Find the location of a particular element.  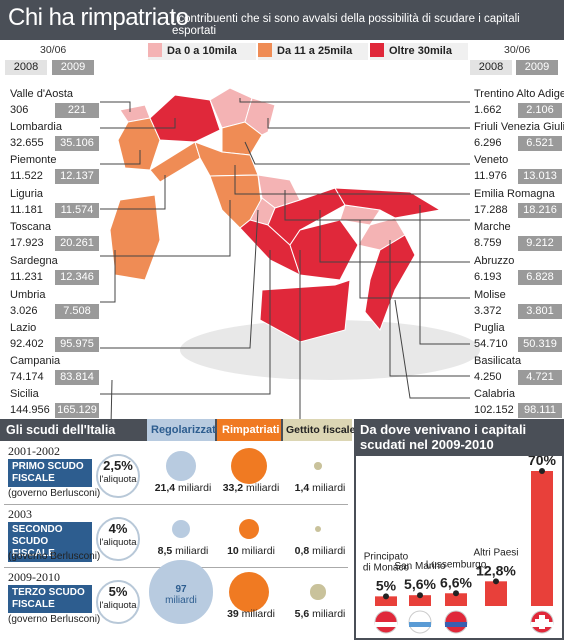

region-name-right: Veneto is located at coordinates (491, 160).